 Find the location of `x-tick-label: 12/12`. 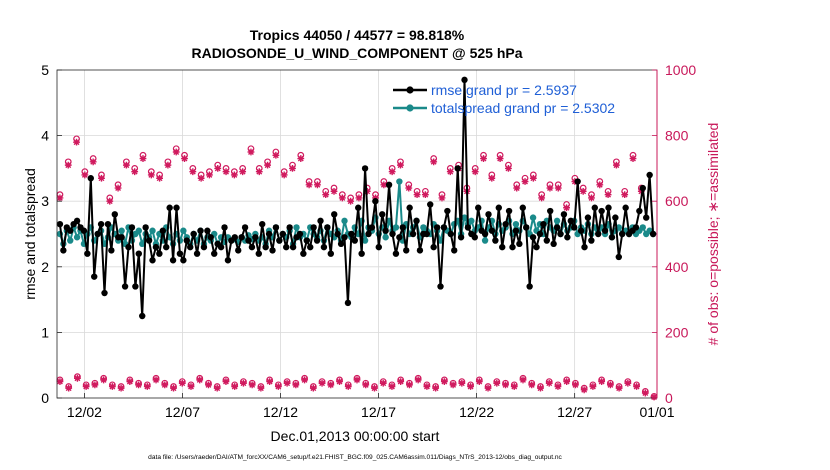

x-tick-label: 12/12 is located at coordinates (280, 412).